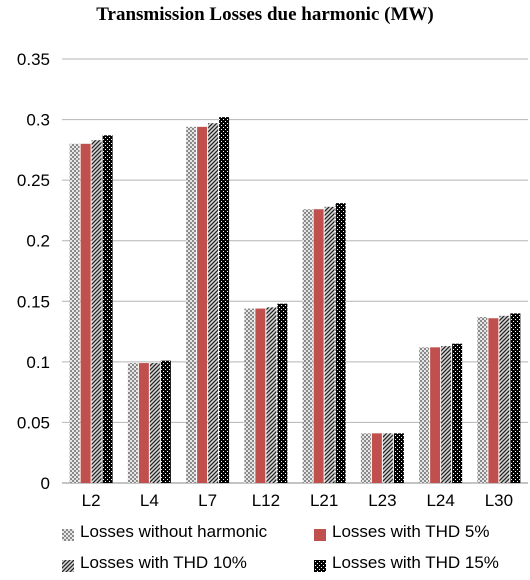 This screenshot has width=530, height=580. I want to click on y-tick-label: 0.05, so click(33, 422).